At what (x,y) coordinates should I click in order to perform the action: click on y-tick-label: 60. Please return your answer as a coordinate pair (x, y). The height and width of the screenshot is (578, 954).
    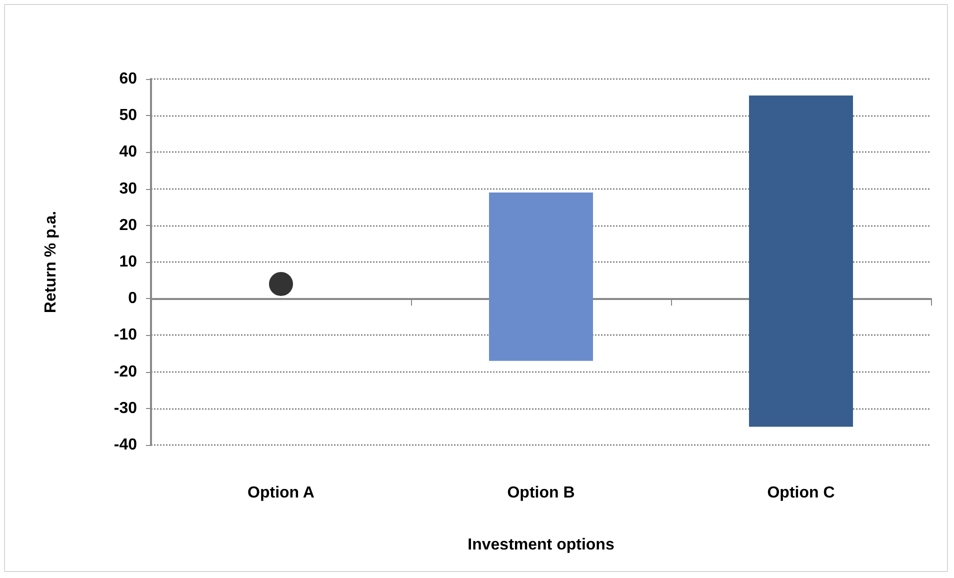
    Looking at the image, I should click on (128, 79).